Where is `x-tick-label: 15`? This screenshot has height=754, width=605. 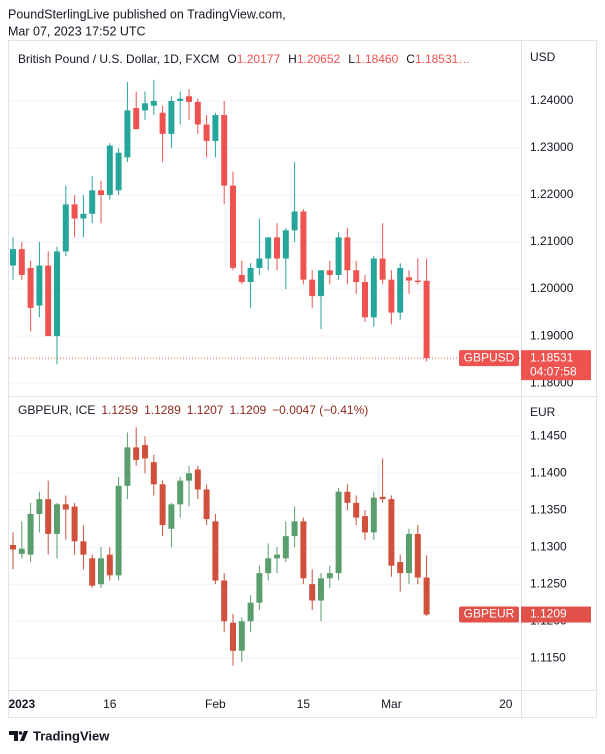 x-tick-label: 15 is located at coordinates (304, 704).